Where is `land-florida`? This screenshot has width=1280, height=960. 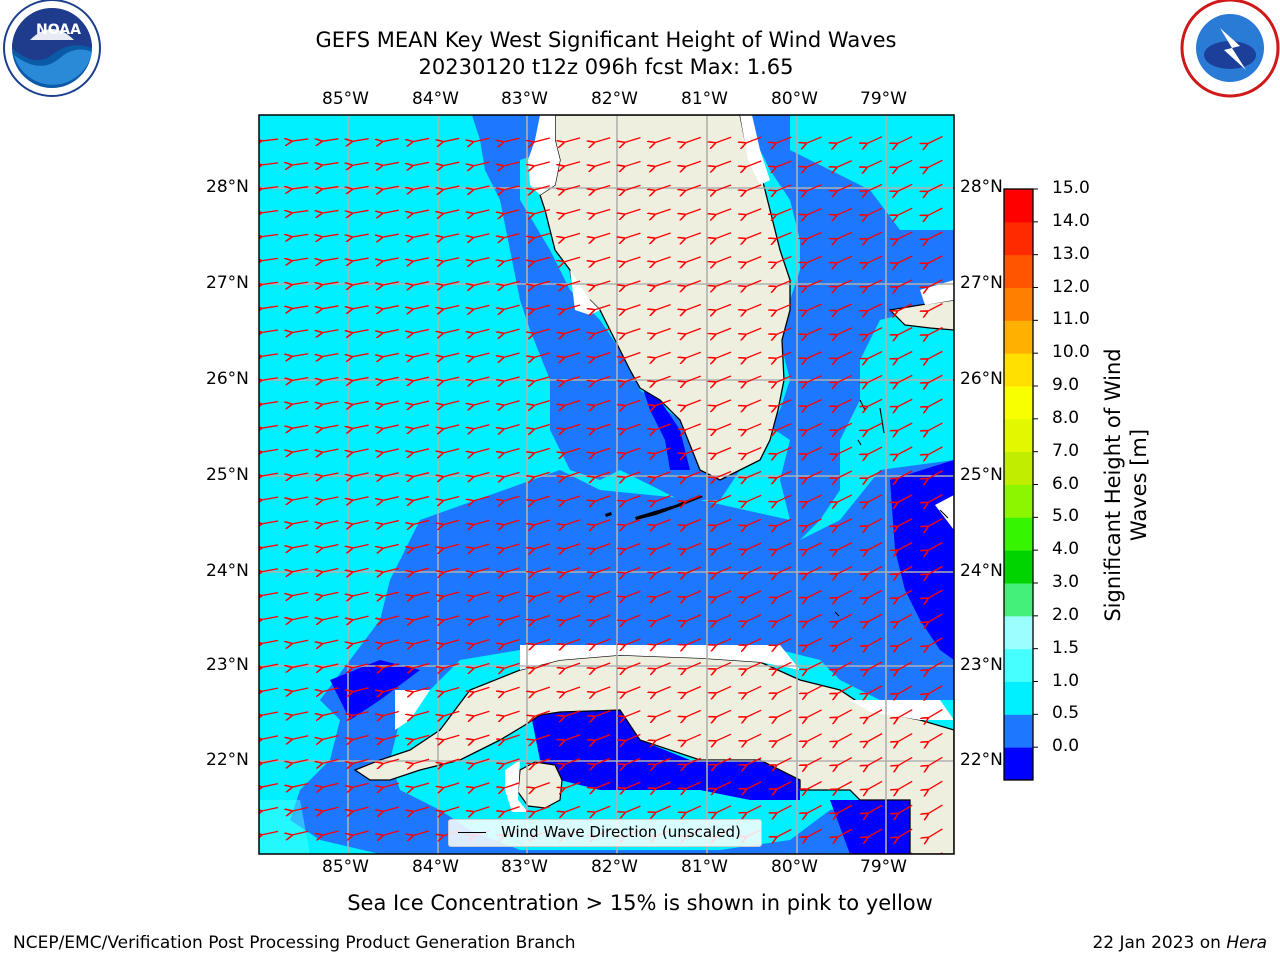
land-florida is located at coordinates (665, 298).